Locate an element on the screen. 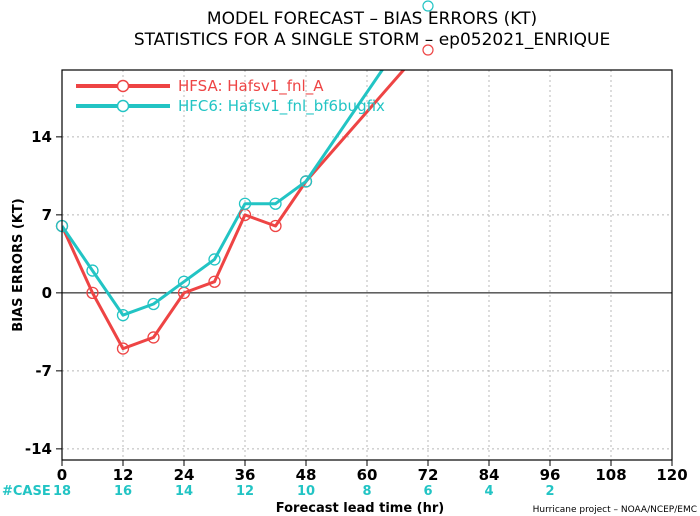 The image size is (700, 516). case-counts: 18 16 14 12 10 8 6 4 2 is located at coordinates (304, 491).